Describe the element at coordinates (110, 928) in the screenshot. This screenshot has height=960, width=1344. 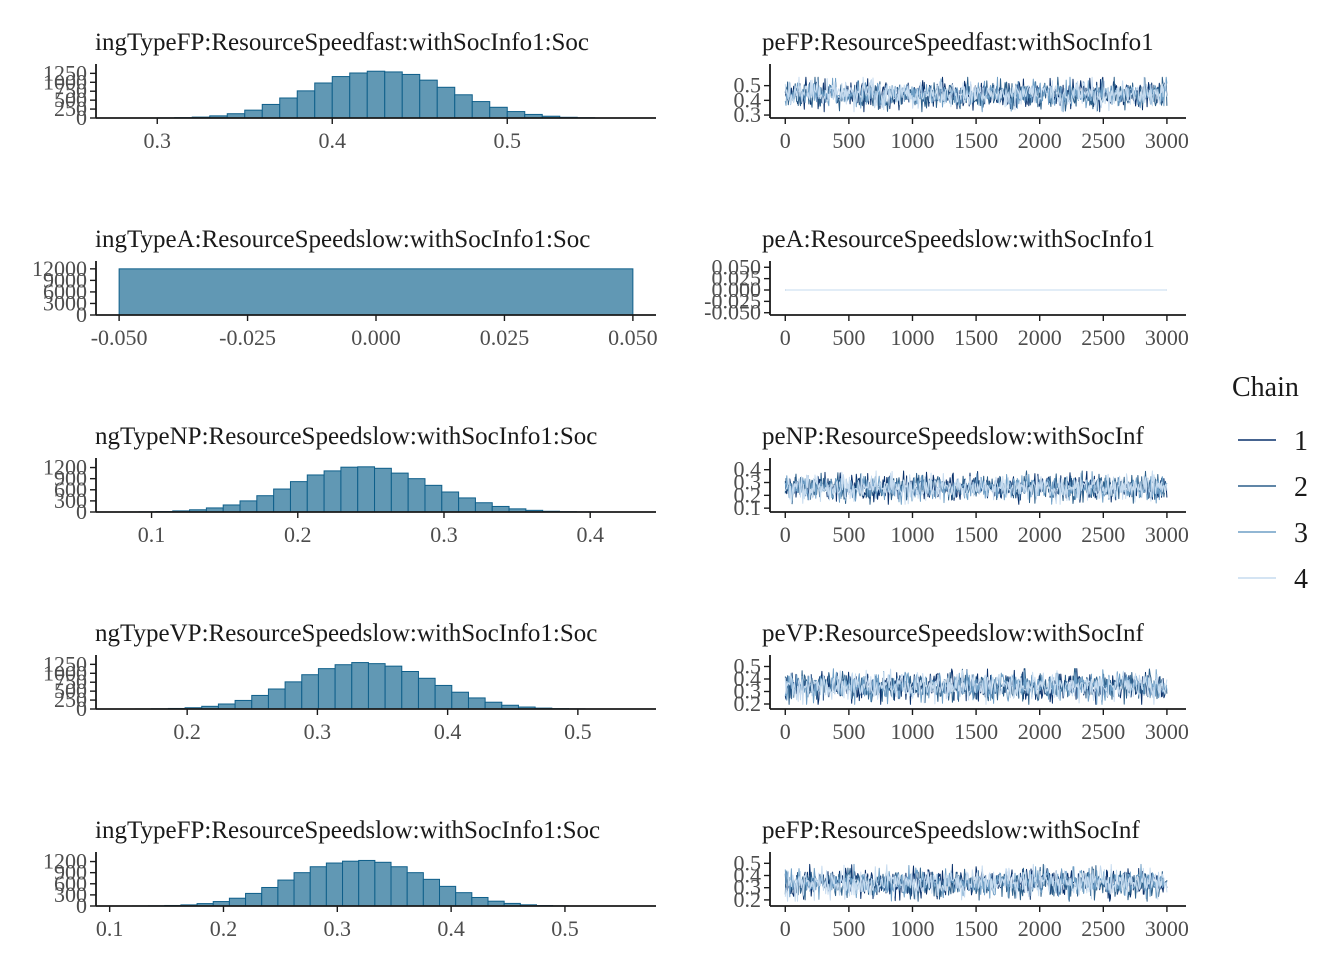
I see `x-tick-label: 0.1` at that location.